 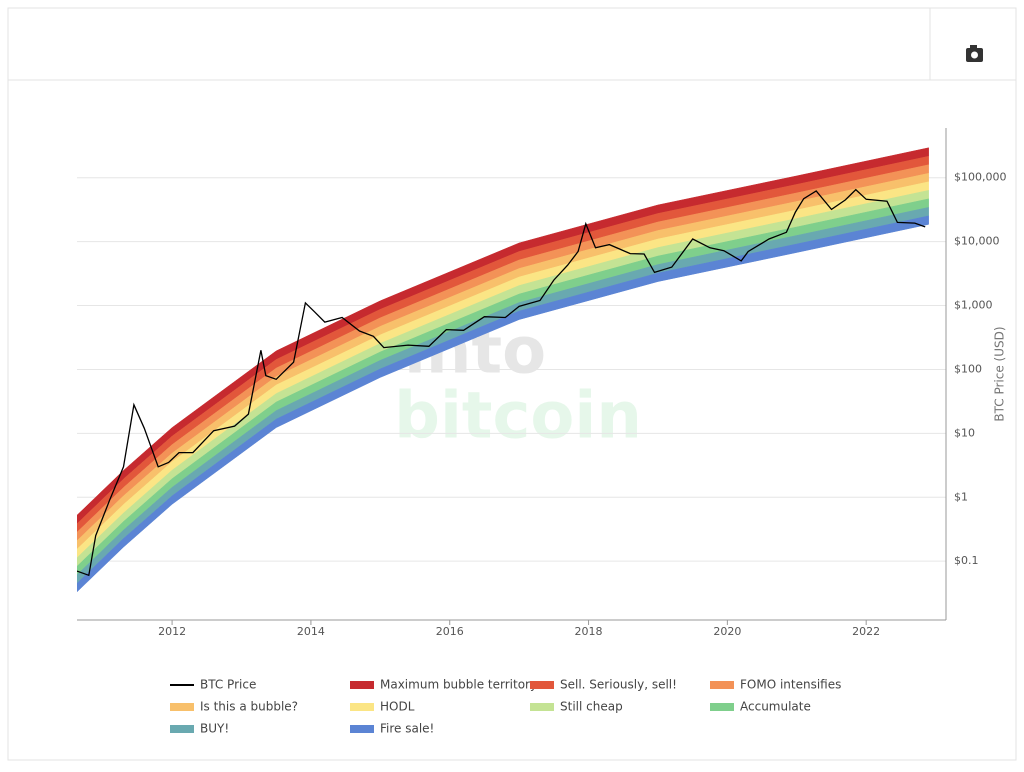 I want to click on y-tick-label: $1, so click(x=961, y=496).